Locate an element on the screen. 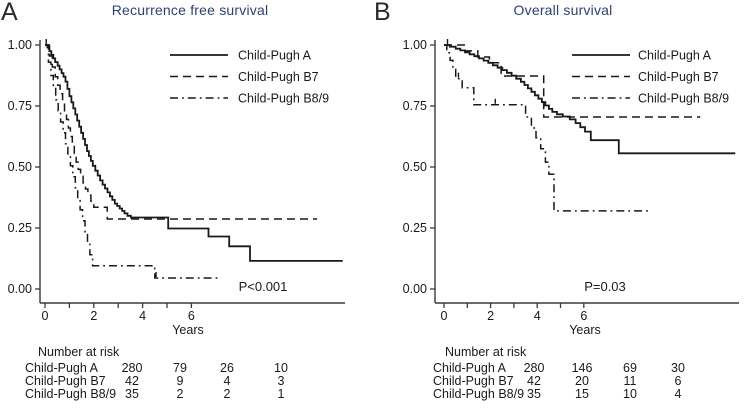 This screenshot has width=746, height=408. risk-count: 69 is located at coordinates (630, 368).